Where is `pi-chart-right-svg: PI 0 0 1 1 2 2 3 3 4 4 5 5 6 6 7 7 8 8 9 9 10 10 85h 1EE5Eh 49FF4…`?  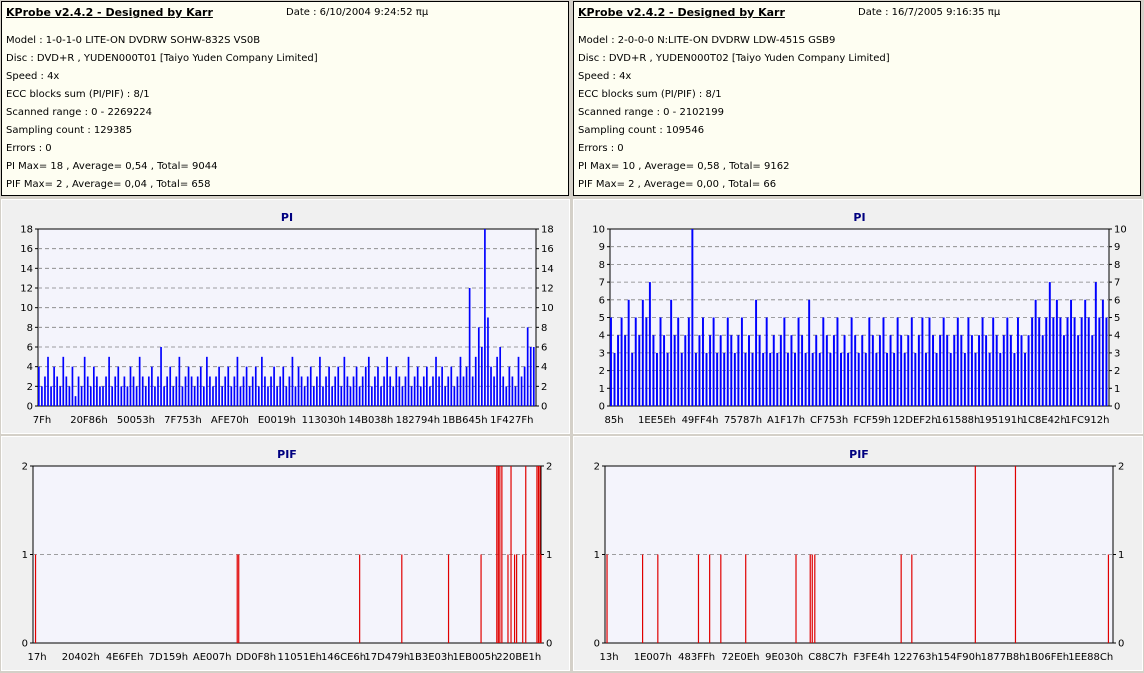
pi-chart-right-svg: PI 0 0 1 1 2 2 3 3 4 4 5 5 6 6 7 7 8 8 9 9 10 10 85h 1EE5Eh 49FF4… is located at coordinates (859, 318).